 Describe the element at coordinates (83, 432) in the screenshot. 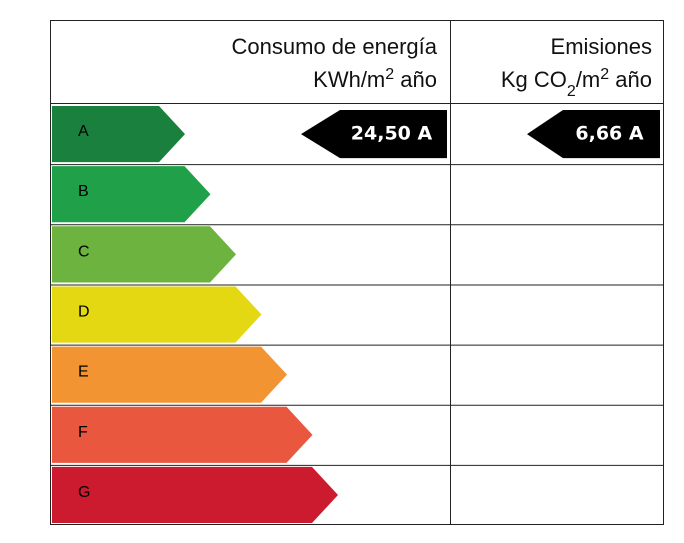

I see `class-letter: F` at that location.